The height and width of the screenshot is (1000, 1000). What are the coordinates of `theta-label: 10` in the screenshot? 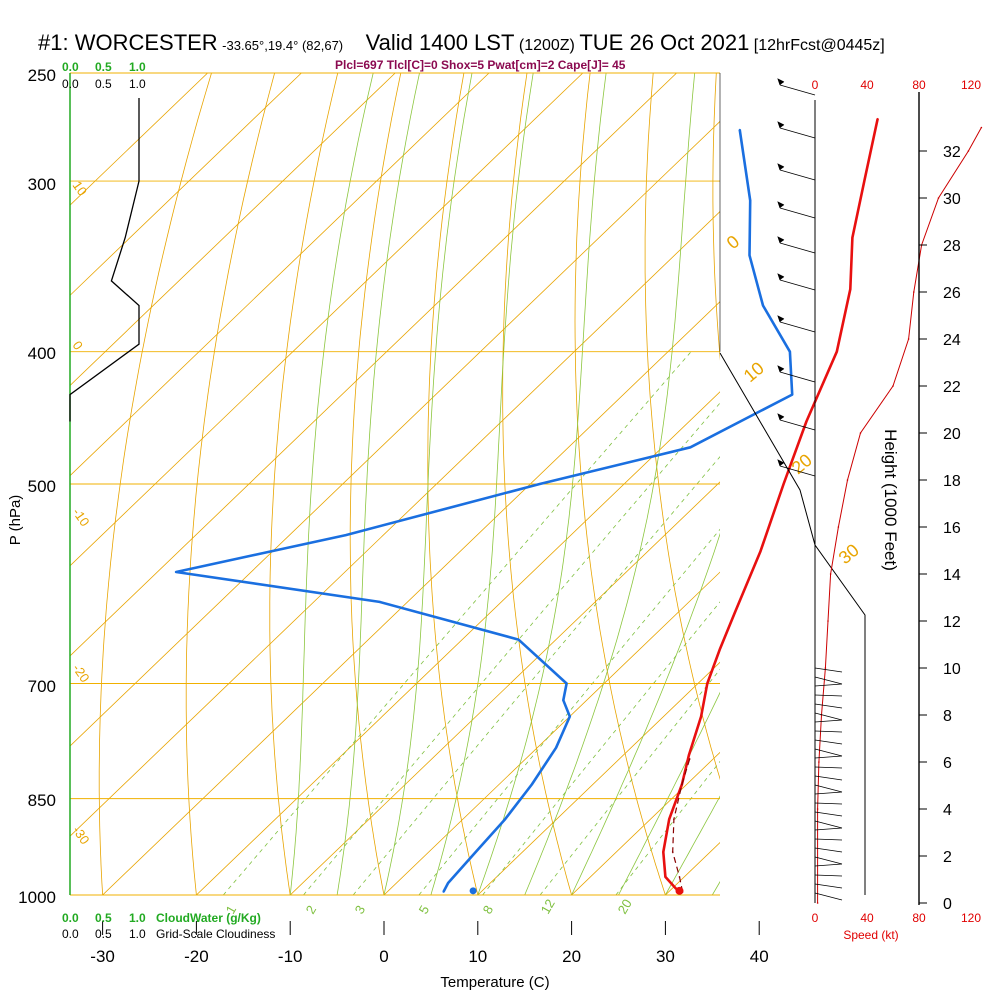 It's located at (754, 372).